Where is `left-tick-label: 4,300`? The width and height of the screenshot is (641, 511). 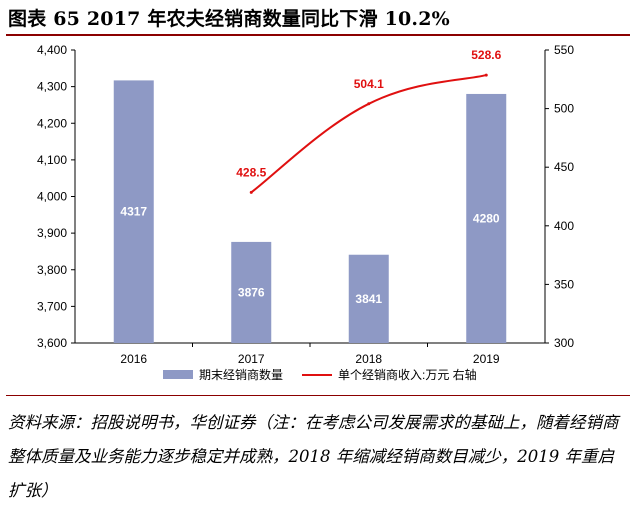 left-tick-label: 4,300 is located at coordinates (52, 87).